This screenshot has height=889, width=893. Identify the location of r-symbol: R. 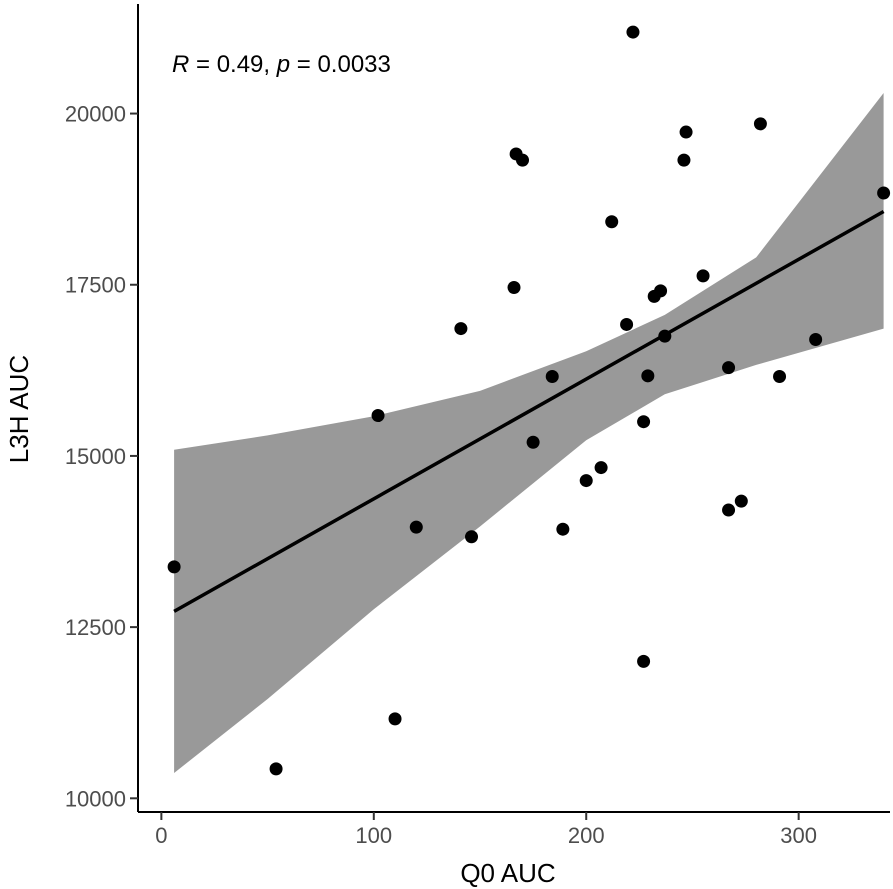
(180, 64).